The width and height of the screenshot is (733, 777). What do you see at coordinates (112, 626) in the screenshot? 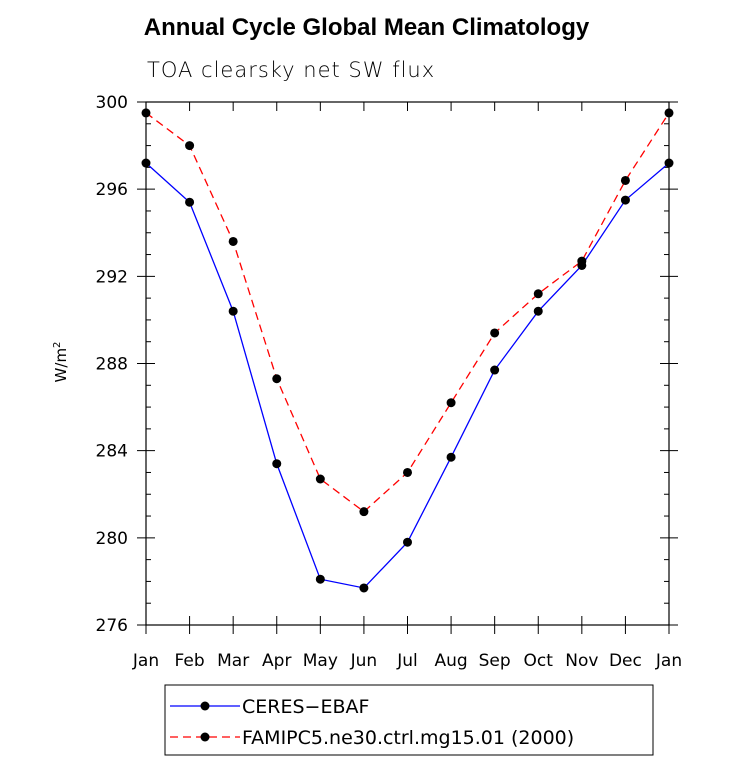
I see `y-tick-label: 276` at bounding box center [112, 626].